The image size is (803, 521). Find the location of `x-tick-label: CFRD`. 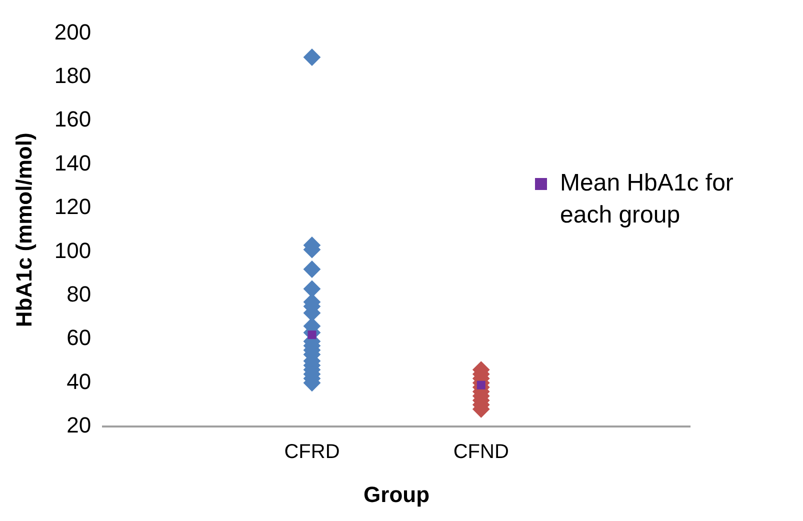

x-tick-label: CFRD is located at coordinates (312, 452).